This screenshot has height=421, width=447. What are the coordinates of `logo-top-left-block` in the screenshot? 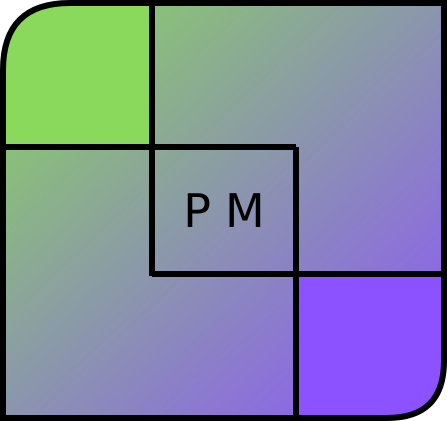 It's located at (77, 75).